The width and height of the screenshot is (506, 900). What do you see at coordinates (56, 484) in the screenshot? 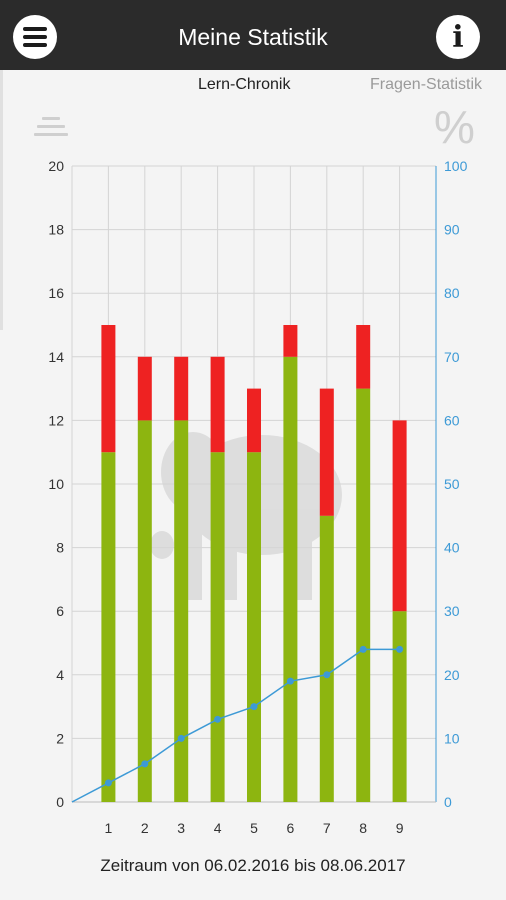
I see `y-tick-label-left: 10` at bounding box center [56, 484].